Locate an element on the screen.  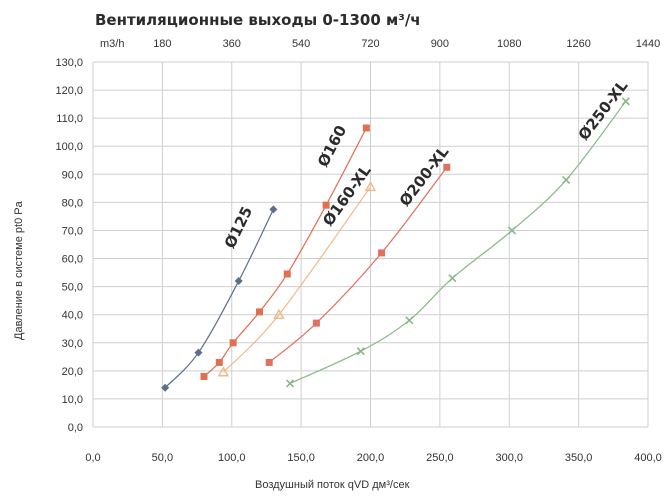
top-axis-unit: m3/h is located at coordinates (112, 44).